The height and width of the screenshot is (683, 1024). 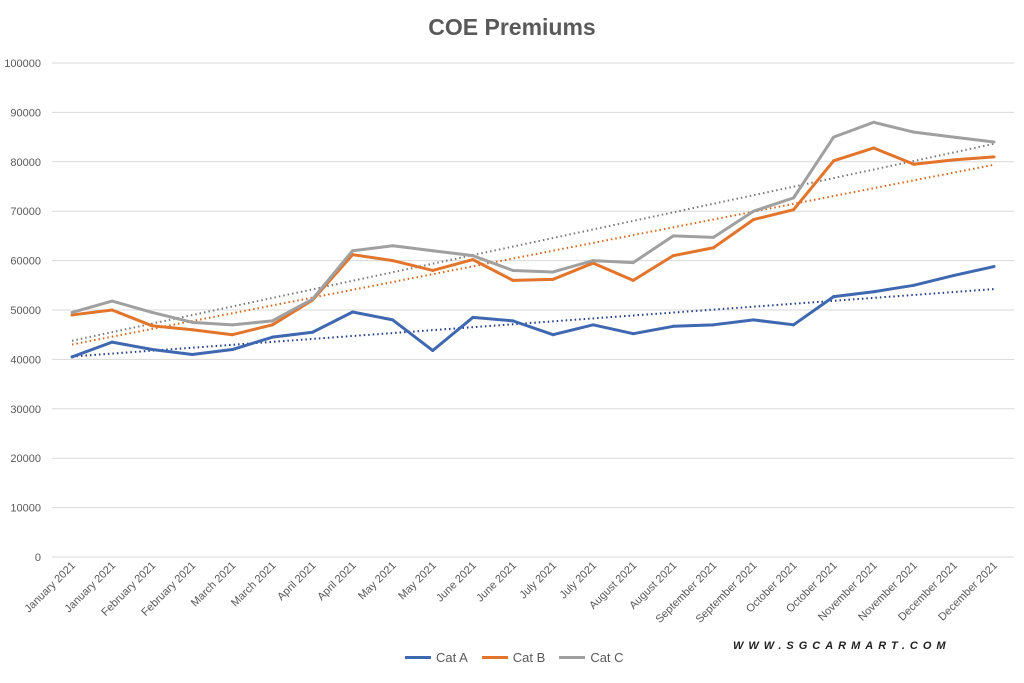 I want to click on legend-item-cat-b: Cat B, so click(x=513, y=657).